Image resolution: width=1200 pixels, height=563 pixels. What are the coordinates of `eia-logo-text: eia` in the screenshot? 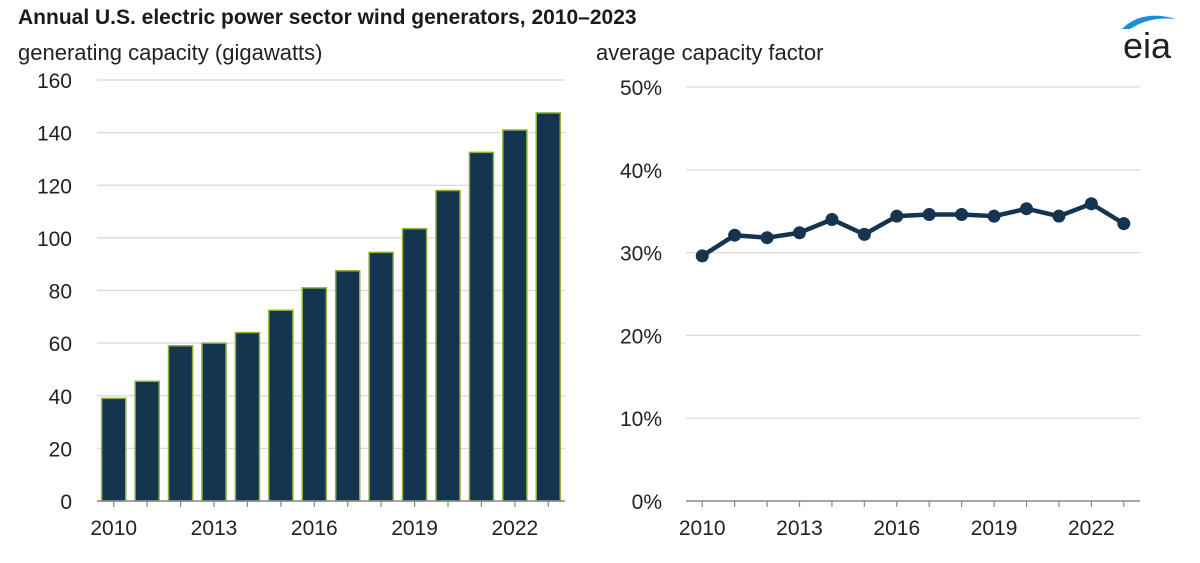 It's located at (1147, 45).